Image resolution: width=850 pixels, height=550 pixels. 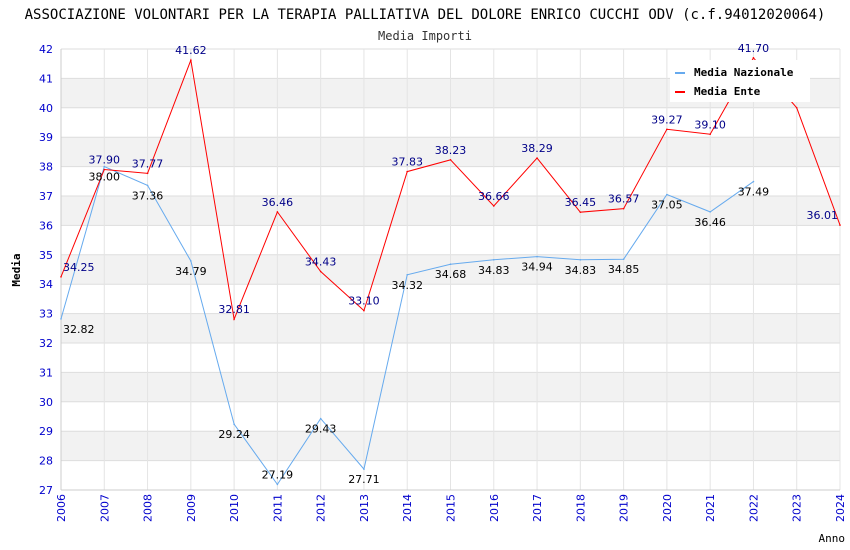 I want to click on data-label: 38.00, so click(x=105, y=177).